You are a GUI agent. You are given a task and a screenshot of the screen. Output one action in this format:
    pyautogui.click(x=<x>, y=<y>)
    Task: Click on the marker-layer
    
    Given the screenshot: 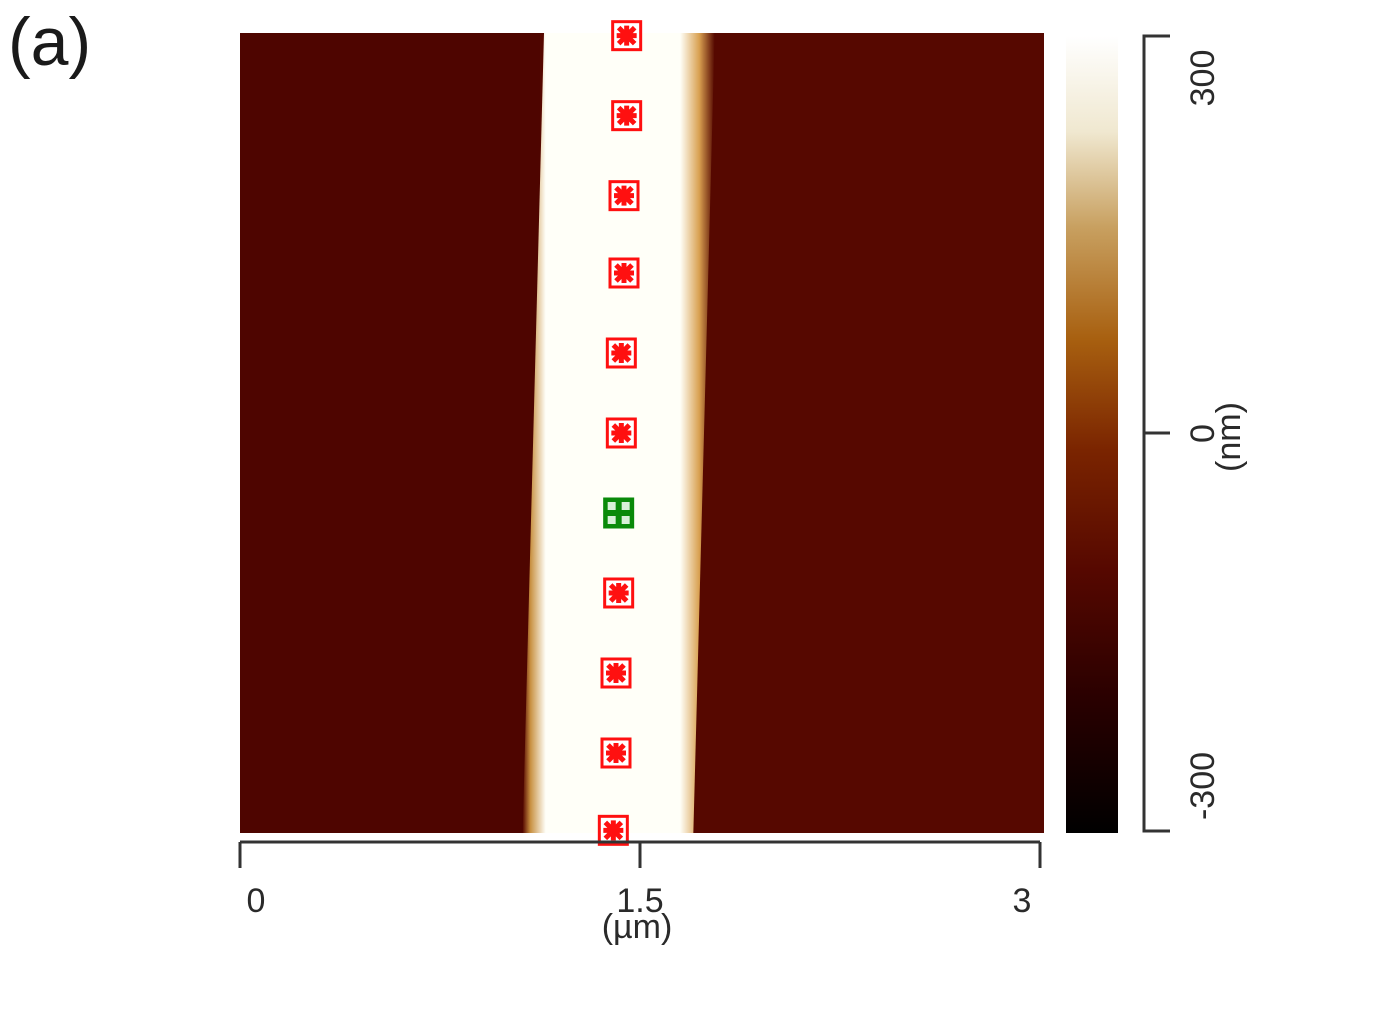 What is the action you would take?
    pyautogui.click(x=620, y=433)
    